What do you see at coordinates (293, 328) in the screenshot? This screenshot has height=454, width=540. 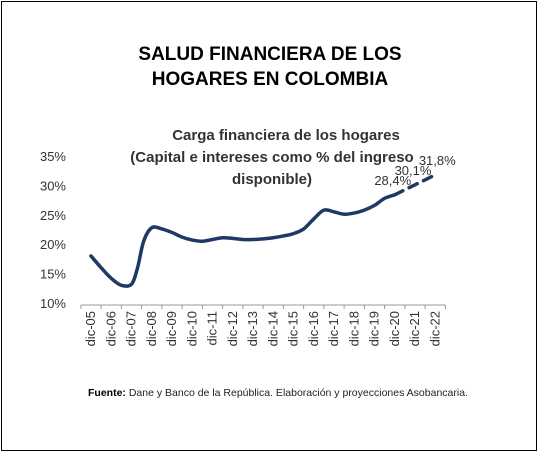 I see `x-tick-label-dic-15: dic-15` at bounding box center [293, 328].